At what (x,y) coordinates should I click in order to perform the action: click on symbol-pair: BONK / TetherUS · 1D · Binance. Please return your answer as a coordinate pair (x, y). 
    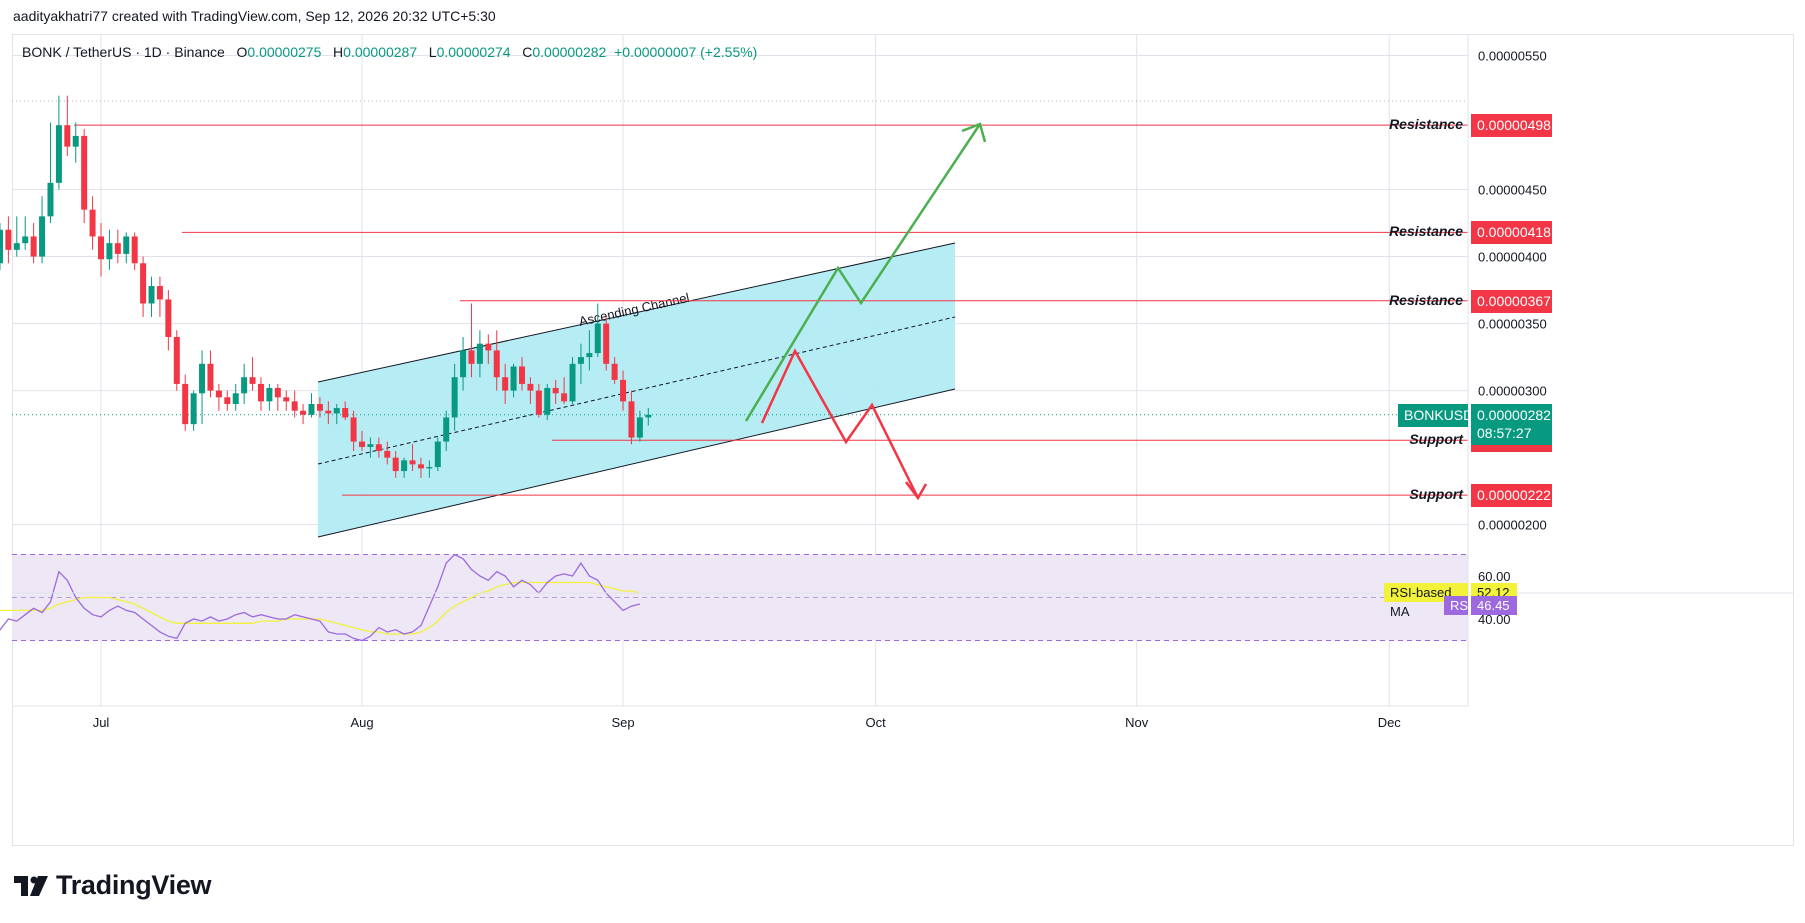
    Looking at the image, I should click on (123, 52).